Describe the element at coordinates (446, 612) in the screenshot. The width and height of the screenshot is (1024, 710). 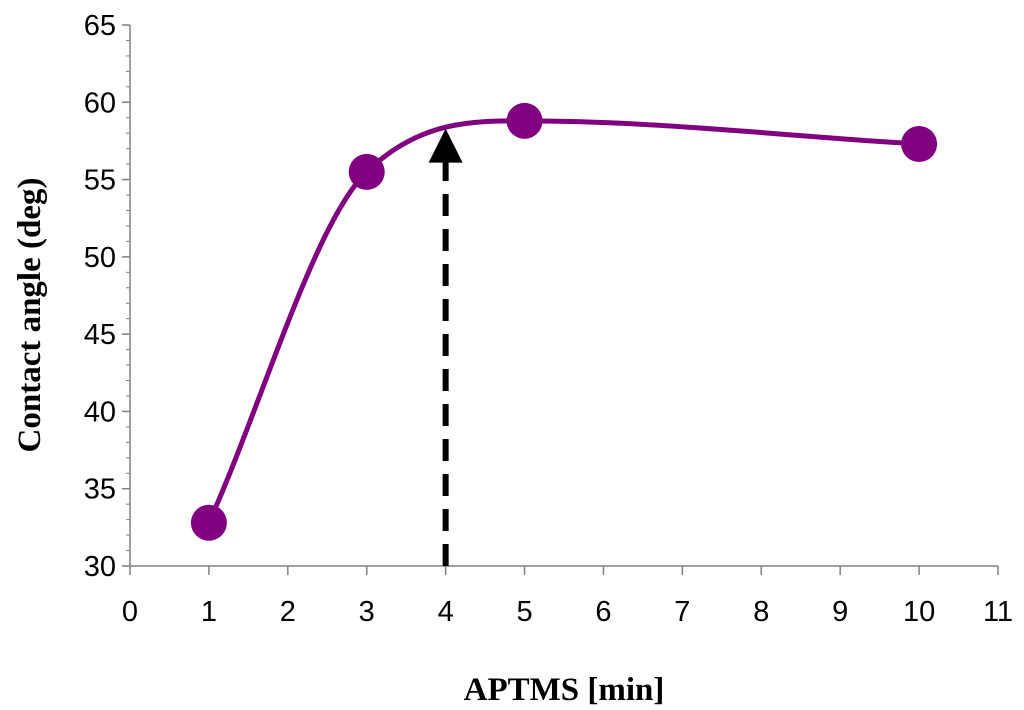
I see `x-tick-label: 4` at that location.